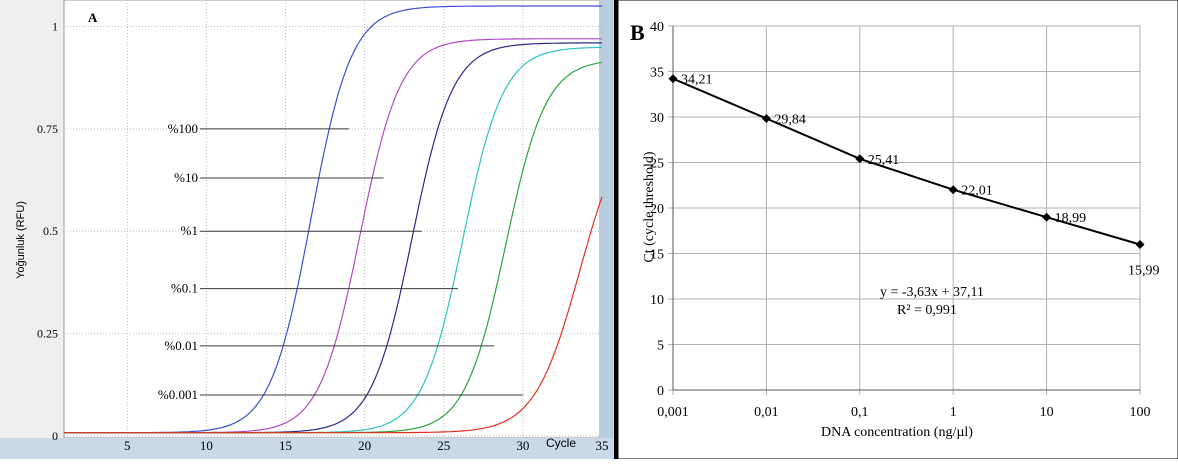 The height and width of the screenshot is (464, 1178). Describe the element at coordinates (766, 412) in the screenshot. I see `x-tick-label: 0,01` at that location.